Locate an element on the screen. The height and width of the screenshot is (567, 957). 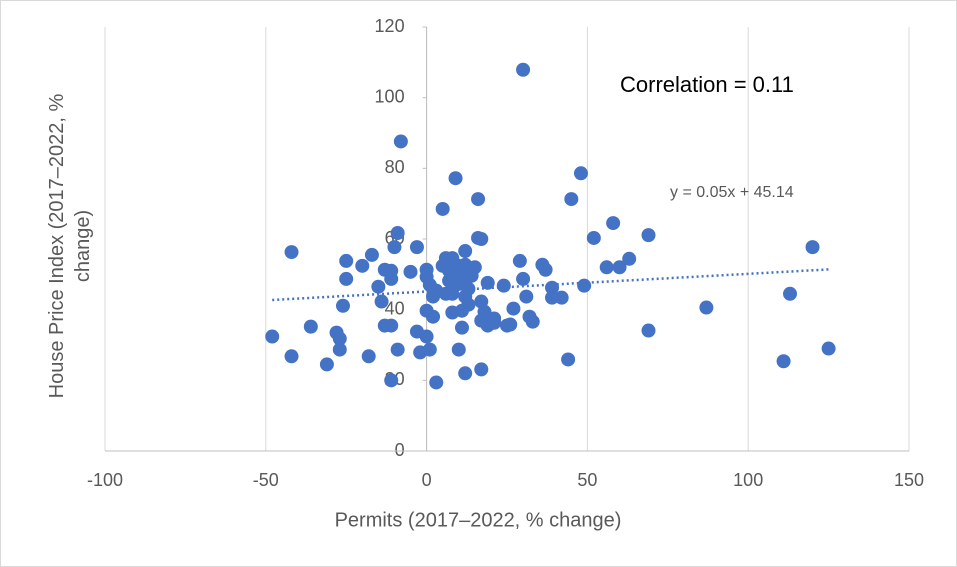
y-tick-label: 120 is located at coordinates (390, 26).